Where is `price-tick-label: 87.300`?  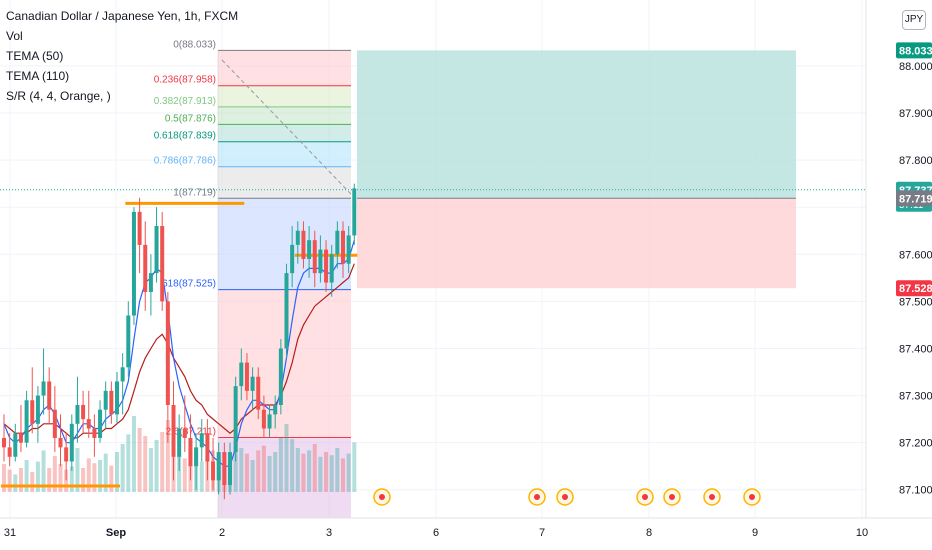
price-tick-label: 87.300 is located at coordinates (915, 397).